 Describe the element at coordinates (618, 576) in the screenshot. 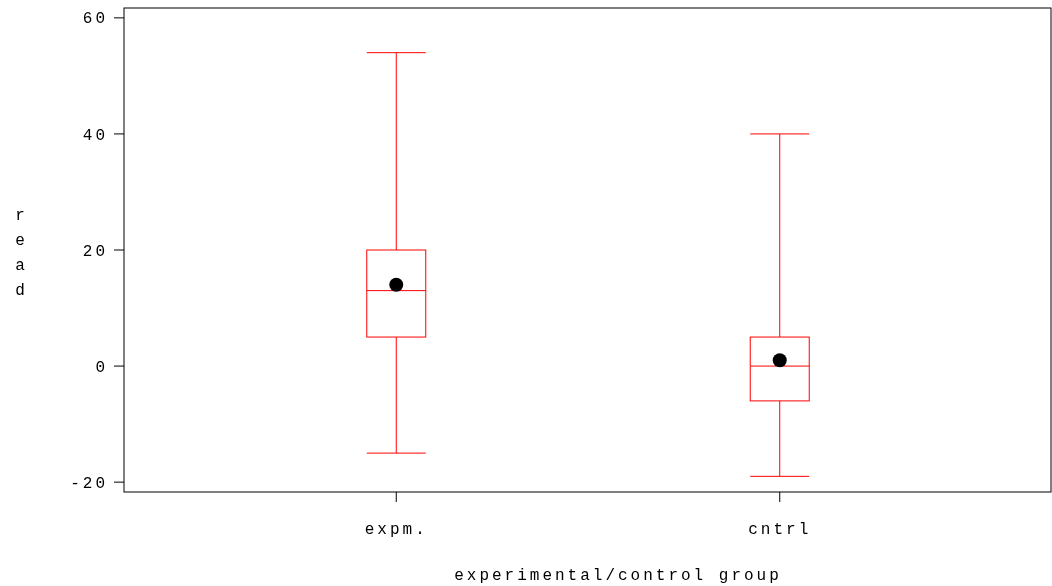

I see `x-axis-title: experimental/control group` at that location.